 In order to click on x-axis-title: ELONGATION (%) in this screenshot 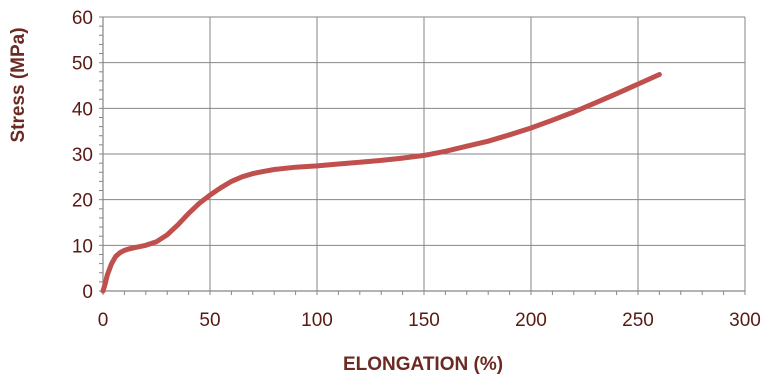, I will do `click(423, 364)`.